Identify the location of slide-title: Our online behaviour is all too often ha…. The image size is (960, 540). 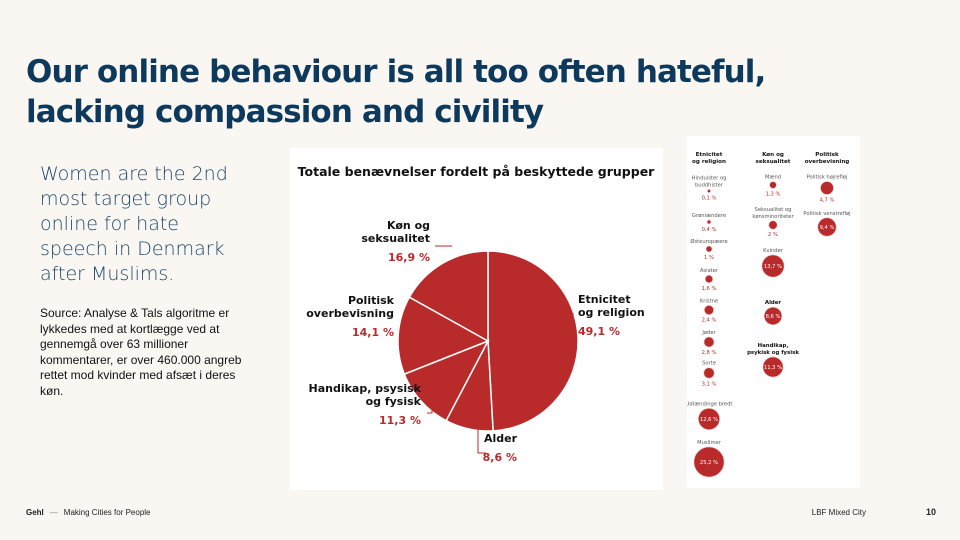
(396, 92).